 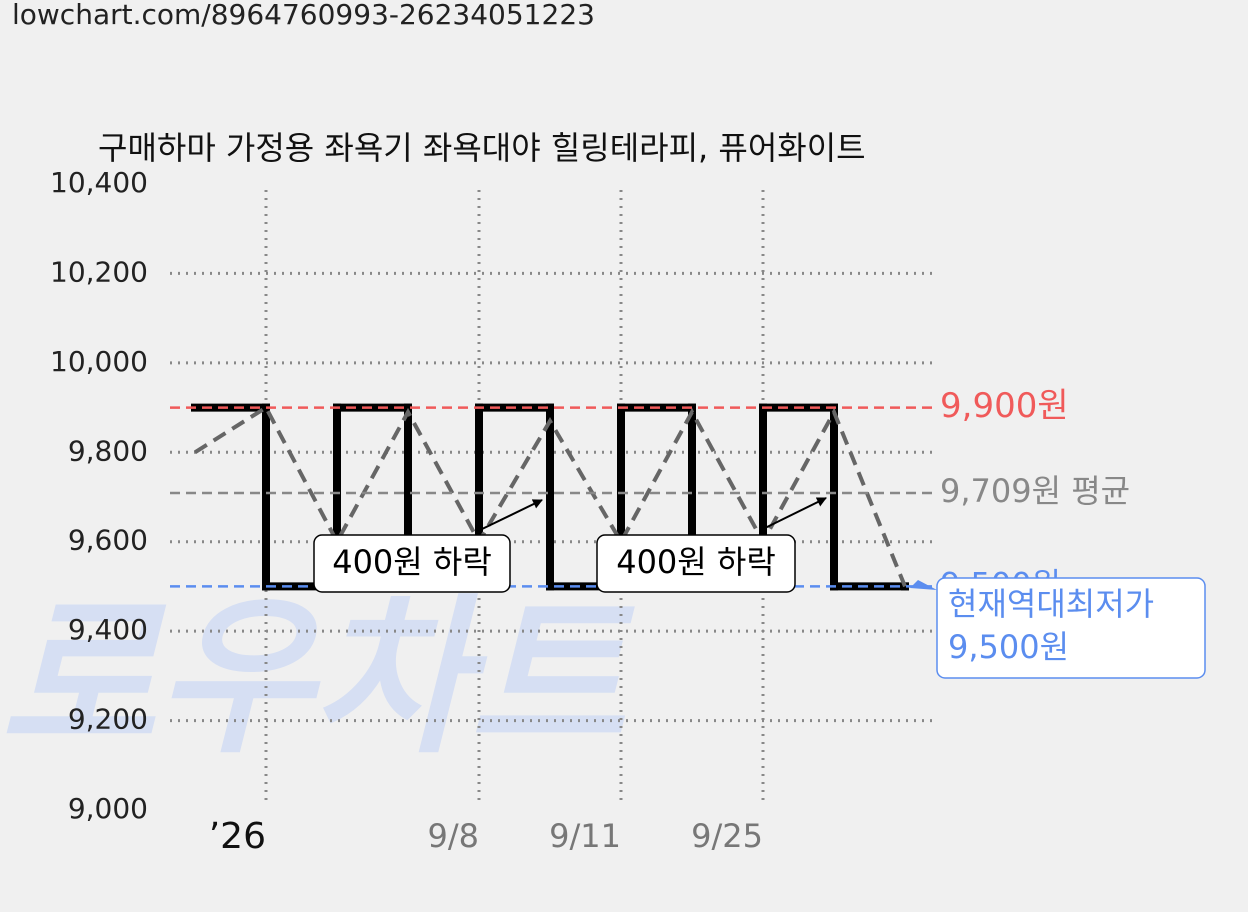 I want to click on callout-text: 현재역대최저가, so click(x=1051, y=604).